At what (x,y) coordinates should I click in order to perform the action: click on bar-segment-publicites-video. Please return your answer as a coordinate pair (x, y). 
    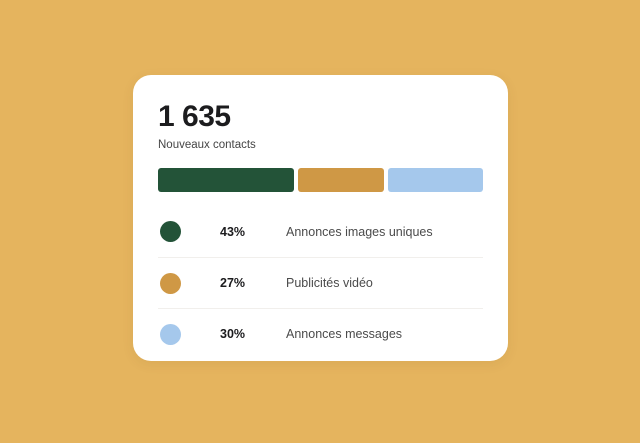
    Looking at the image, I should click on (341, 180).